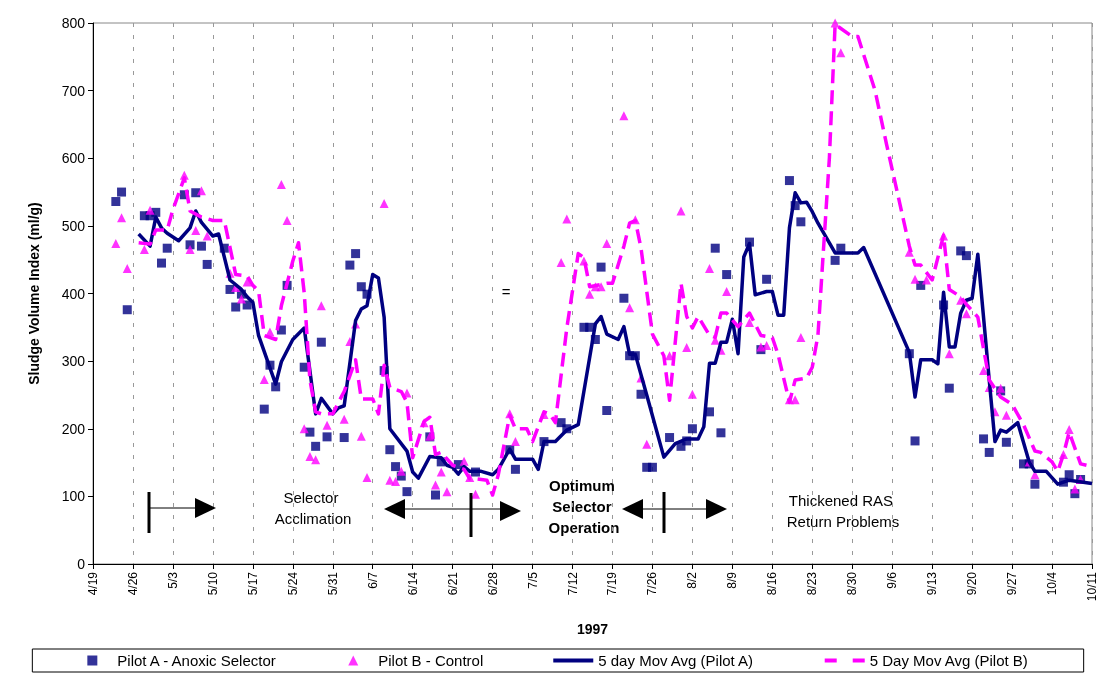 The height and width of the screenshot is (685, 1116). What do you see at coordinates (1052, 583) in the screenshot?
I see `x-tick-label: 10/4` at bounding box center [1052, 583].